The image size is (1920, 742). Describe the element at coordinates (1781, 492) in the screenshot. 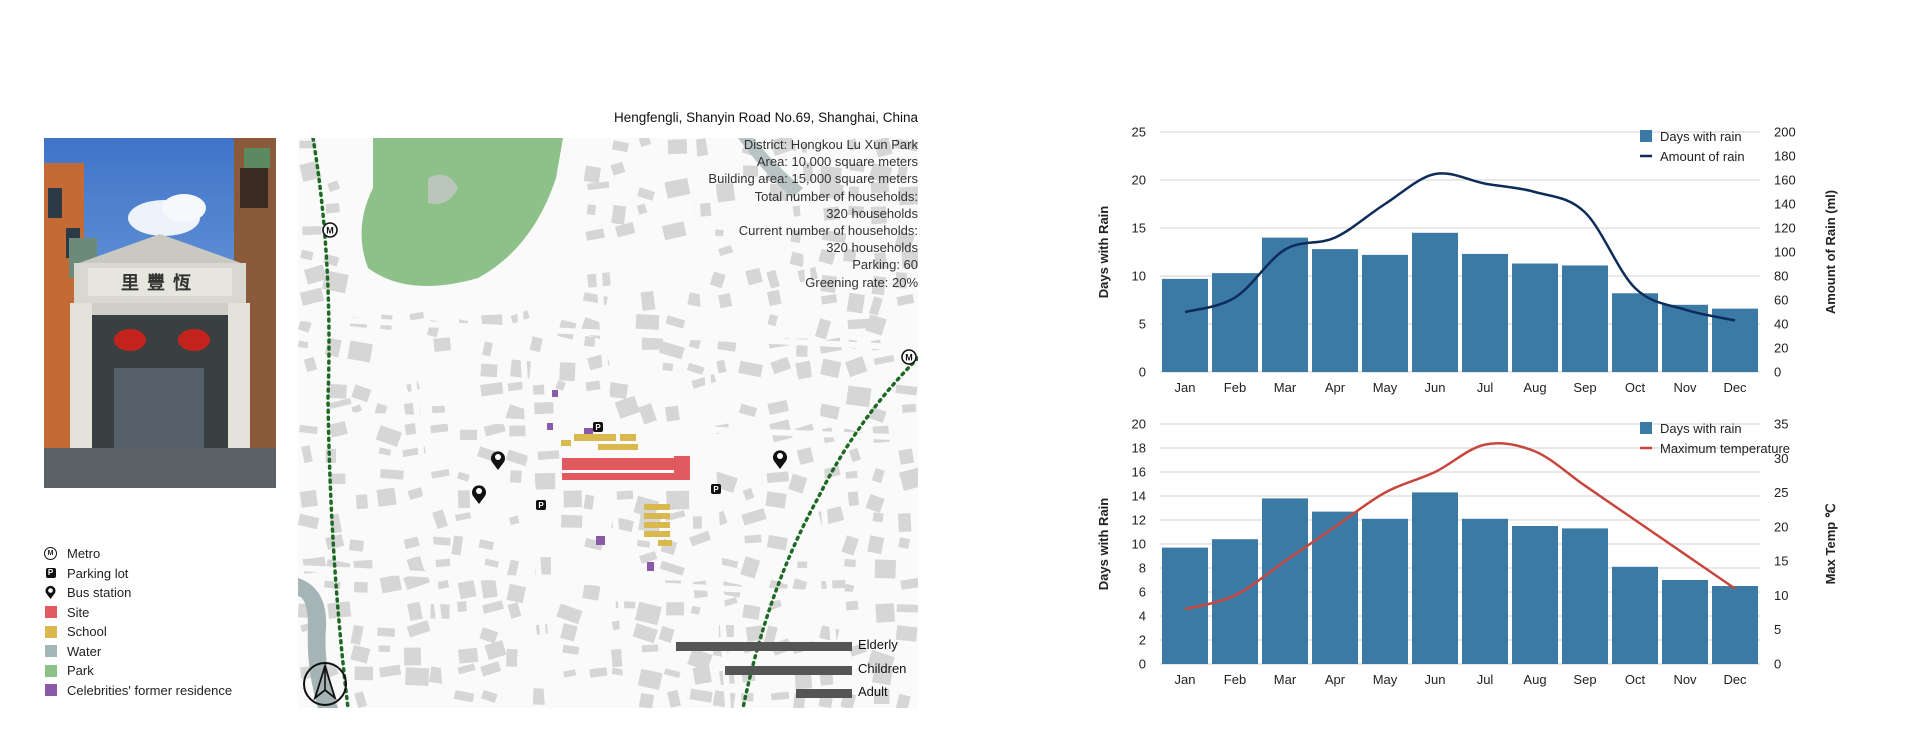

I see `y2-tick-label: 25` at that location.